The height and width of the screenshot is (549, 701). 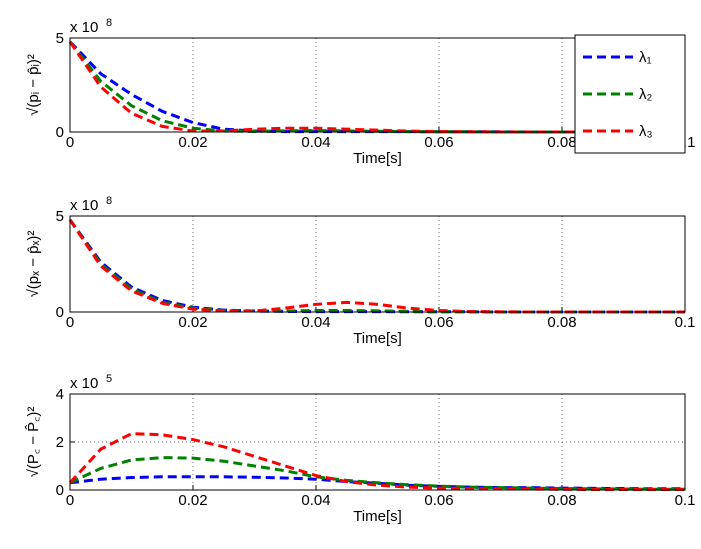 I want to click on y-axis-label: √(P꜀ − P̂꜀)², so click(x=33, y=442).